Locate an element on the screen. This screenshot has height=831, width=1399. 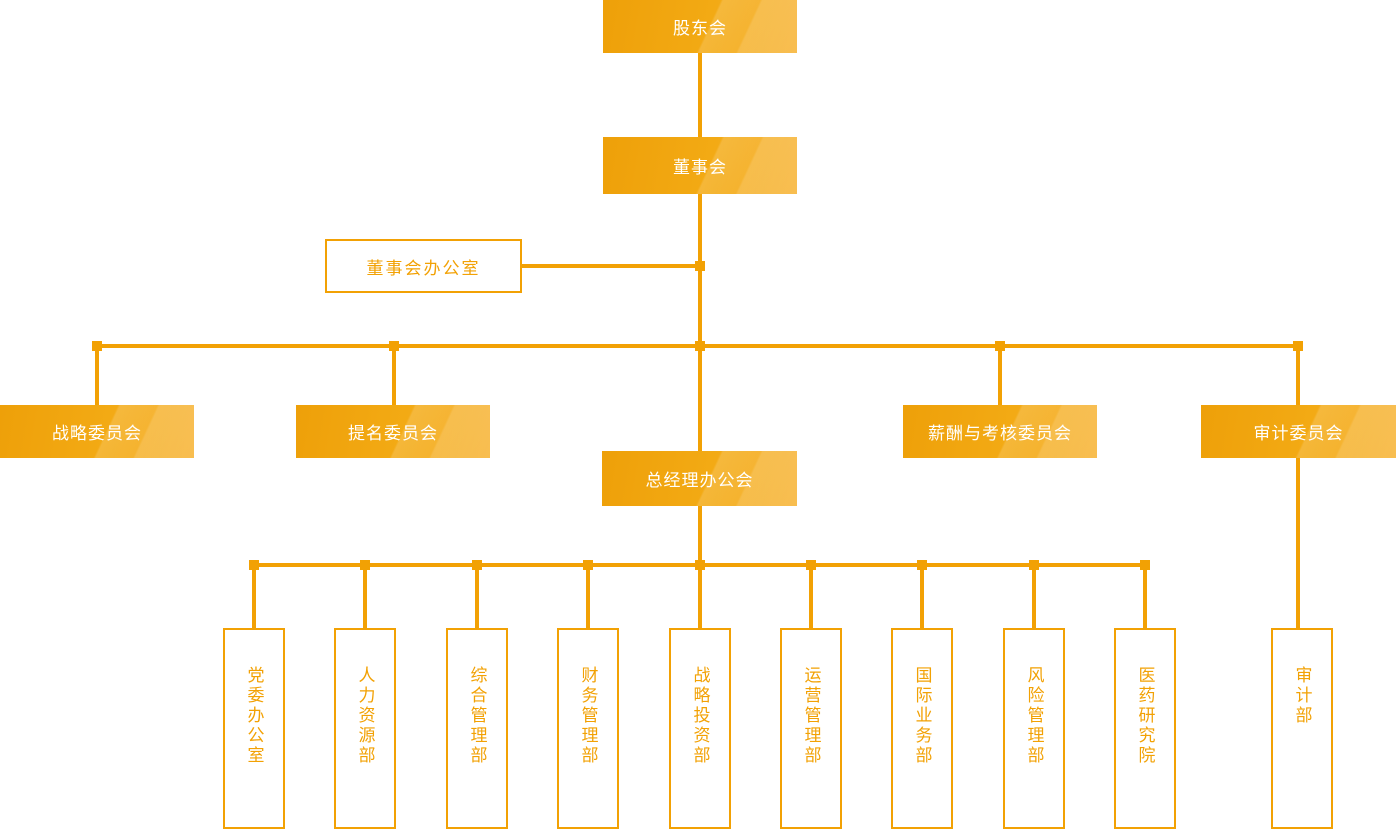
org-node-strategy-committee-label: 战略委员会 is located at coordinates (97, 433).